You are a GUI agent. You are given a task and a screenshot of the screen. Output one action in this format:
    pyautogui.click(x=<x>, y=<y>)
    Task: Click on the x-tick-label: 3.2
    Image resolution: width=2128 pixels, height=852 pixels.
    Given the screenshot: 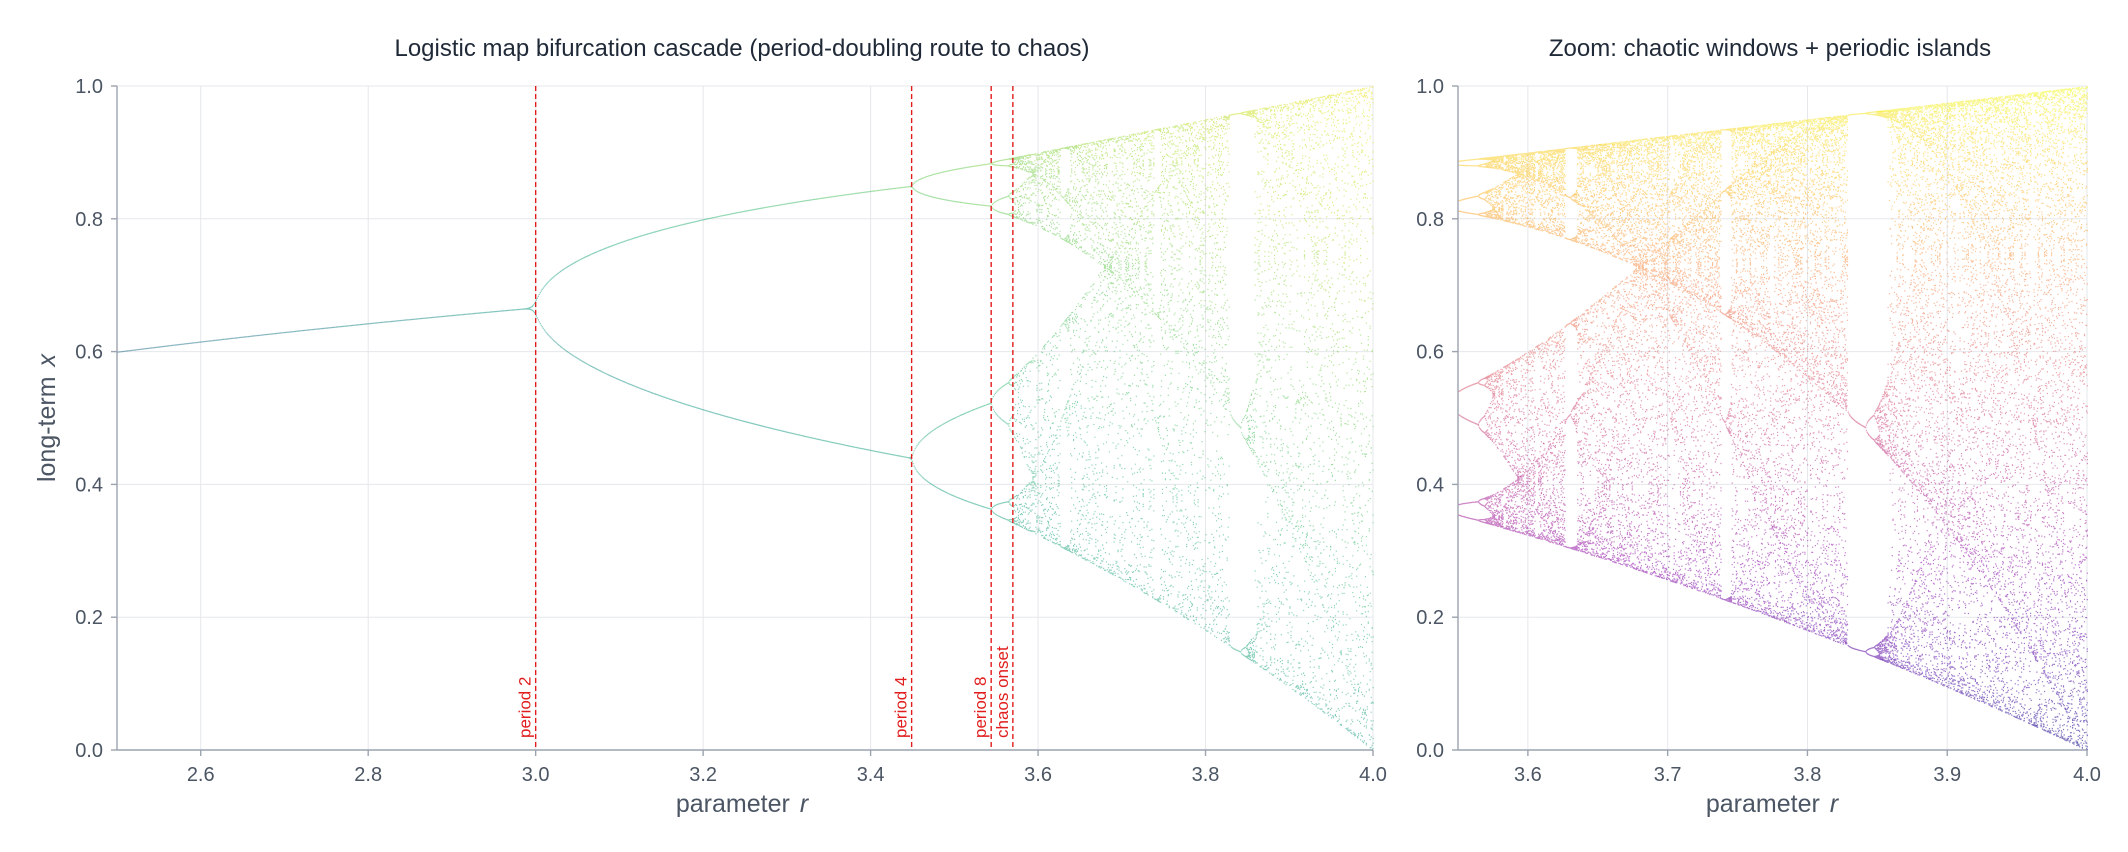 What is the action you would take?
    pyautogui.click(x=703, y=775)
    